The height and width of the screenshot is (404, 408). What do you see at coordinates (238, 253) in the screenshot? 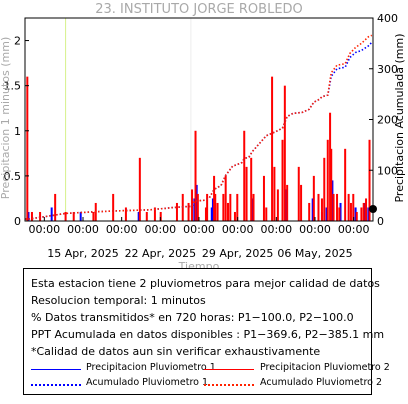
I see `x-tick-date: 29 Apr, 2025` at bounding box center [238, 253].